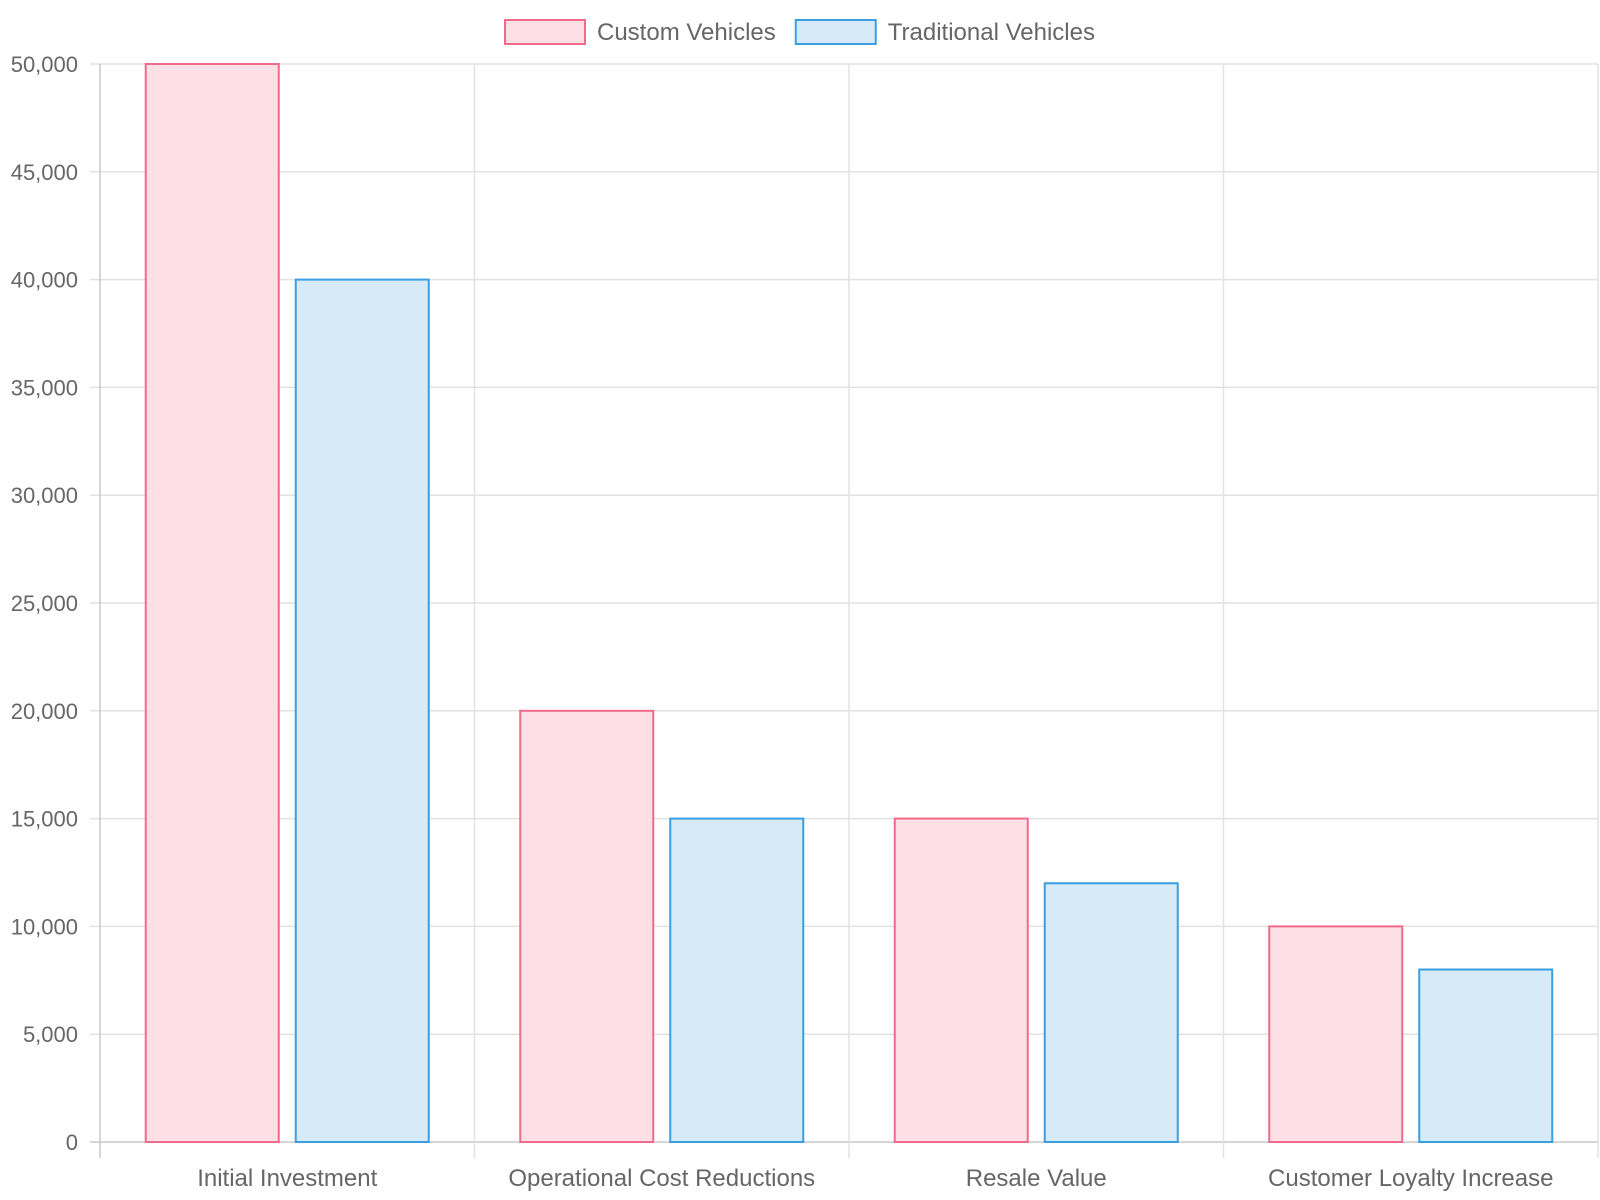 This screenshot has width=1600, height=1200. I want to click on y-tick-label: 30,000, so click(44, 495).